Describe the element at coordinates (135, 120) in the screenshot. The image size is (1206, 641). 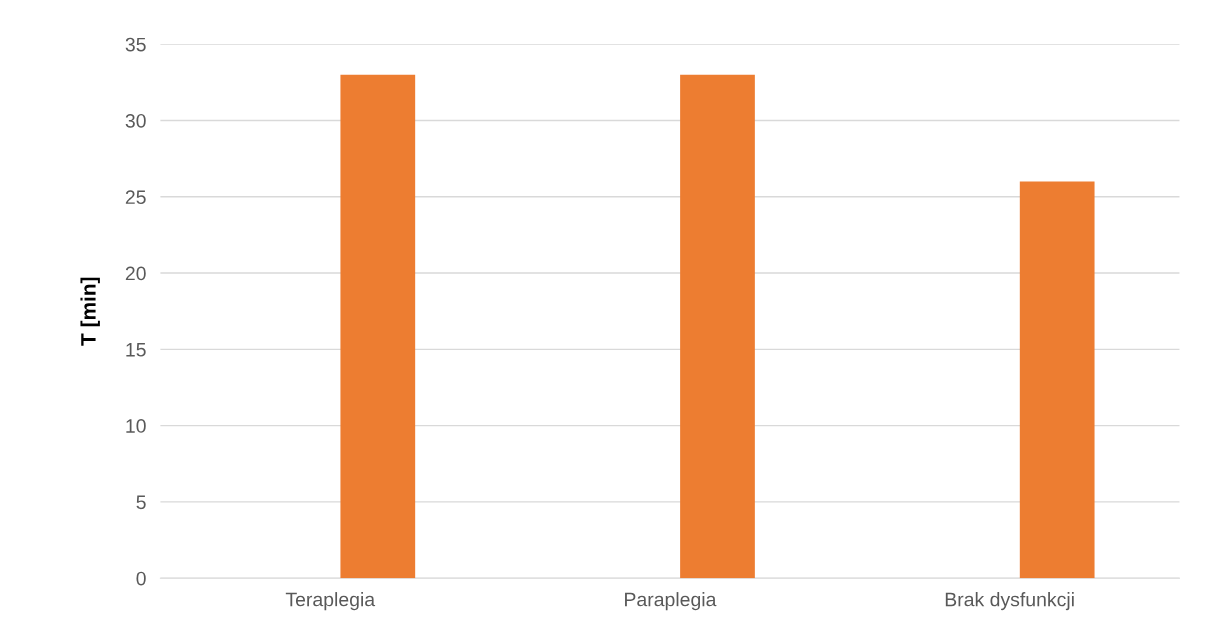
I see `y-tick-label: 30` at that location.